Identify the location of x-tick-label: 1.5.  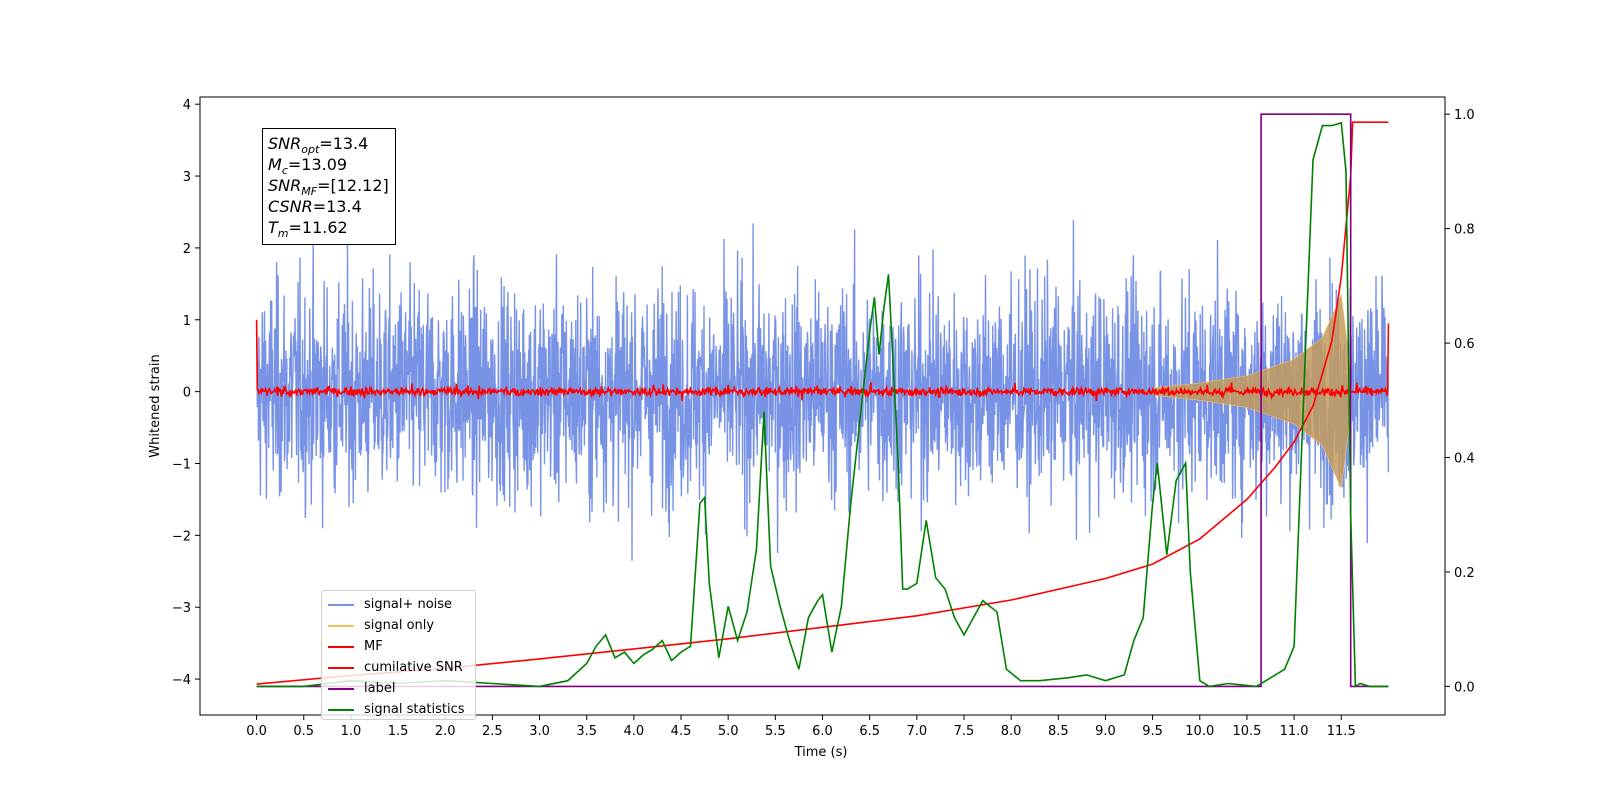
(398, 731).